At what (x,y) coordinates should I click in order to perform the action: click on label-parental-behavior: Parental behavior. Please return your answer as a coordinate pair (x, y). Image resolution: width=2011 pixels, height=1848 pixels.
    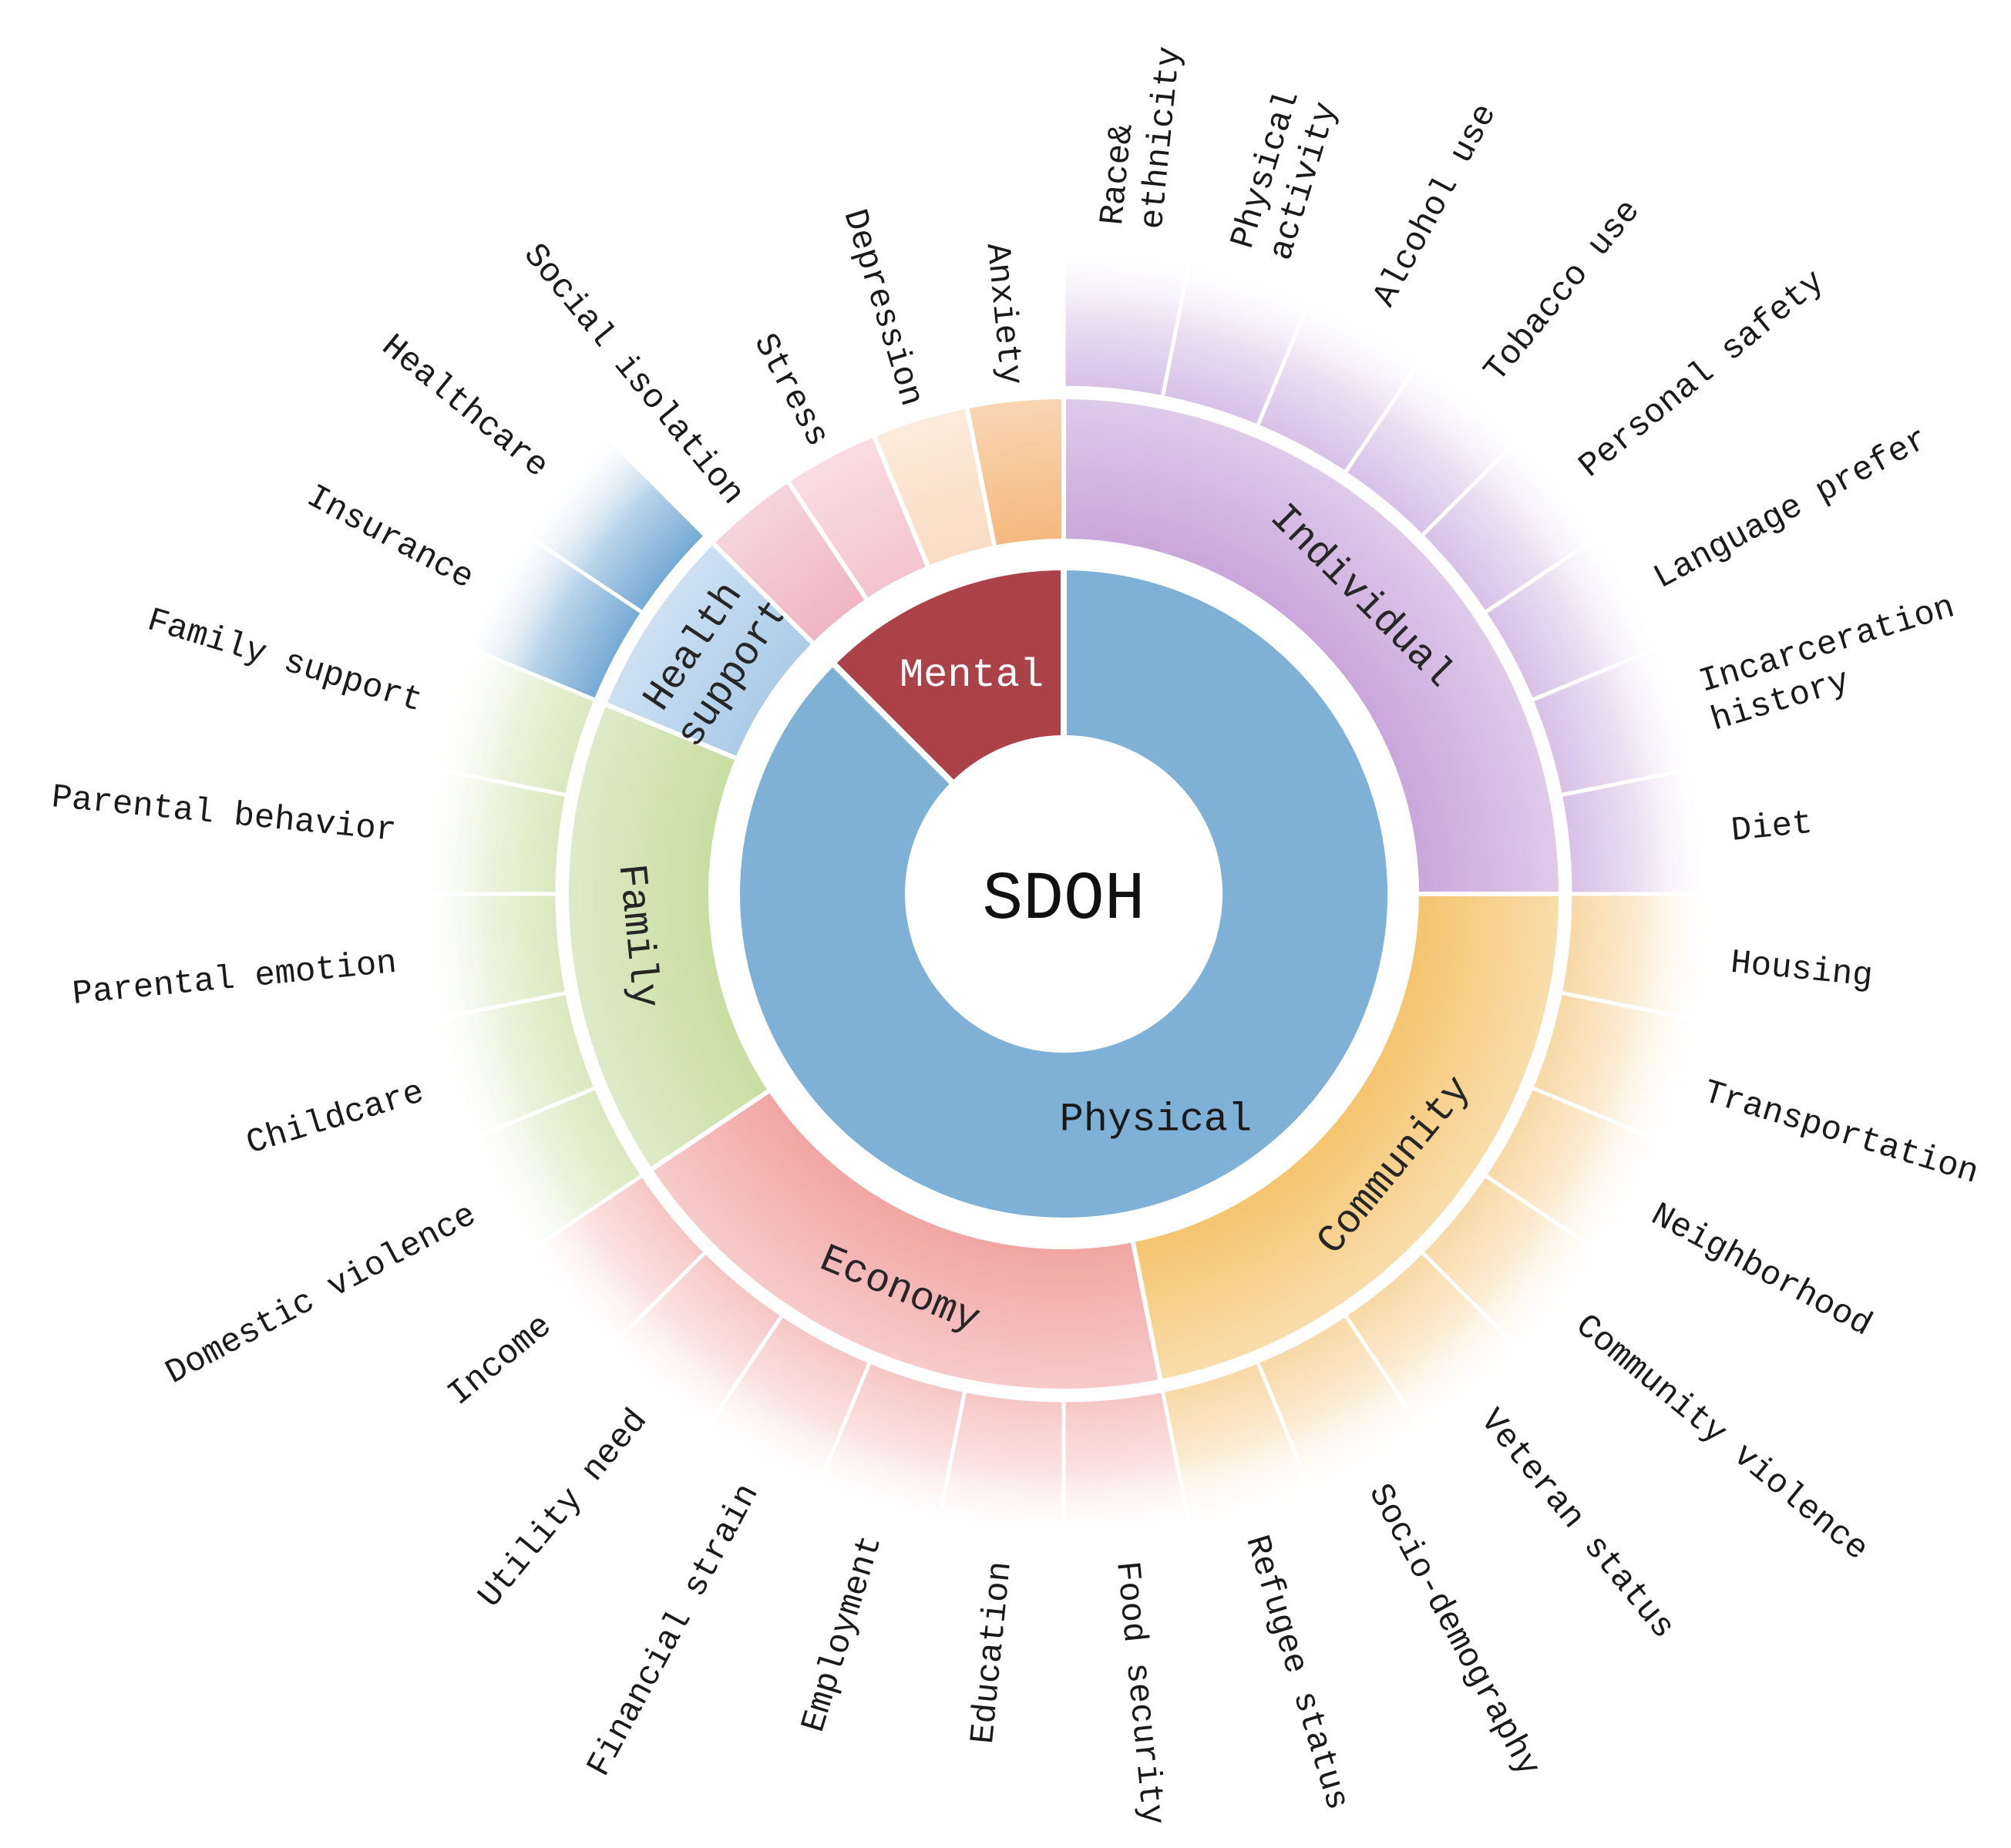
    Looking at the image, I should click on (224, 814).